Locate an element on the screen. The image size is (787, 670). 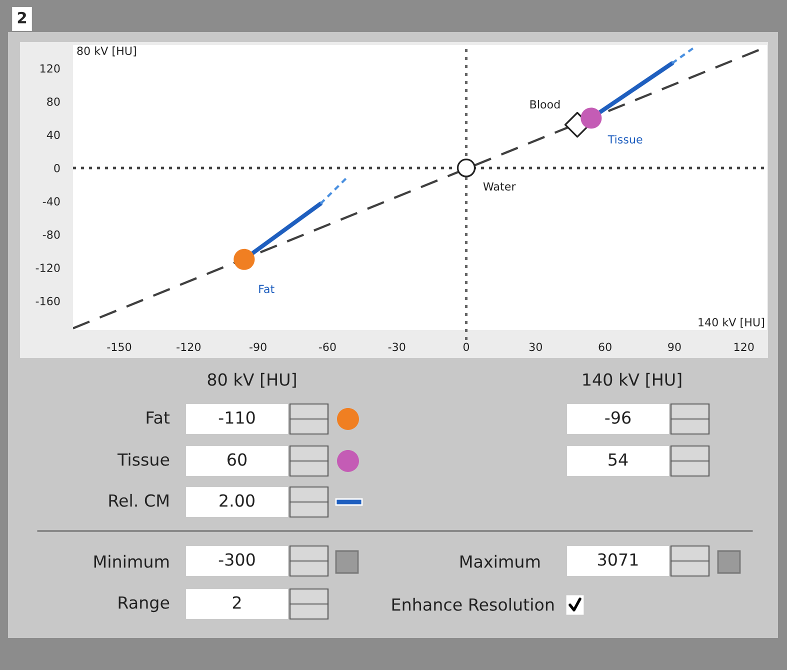
text: 60 is located at coordinates (237, 459).